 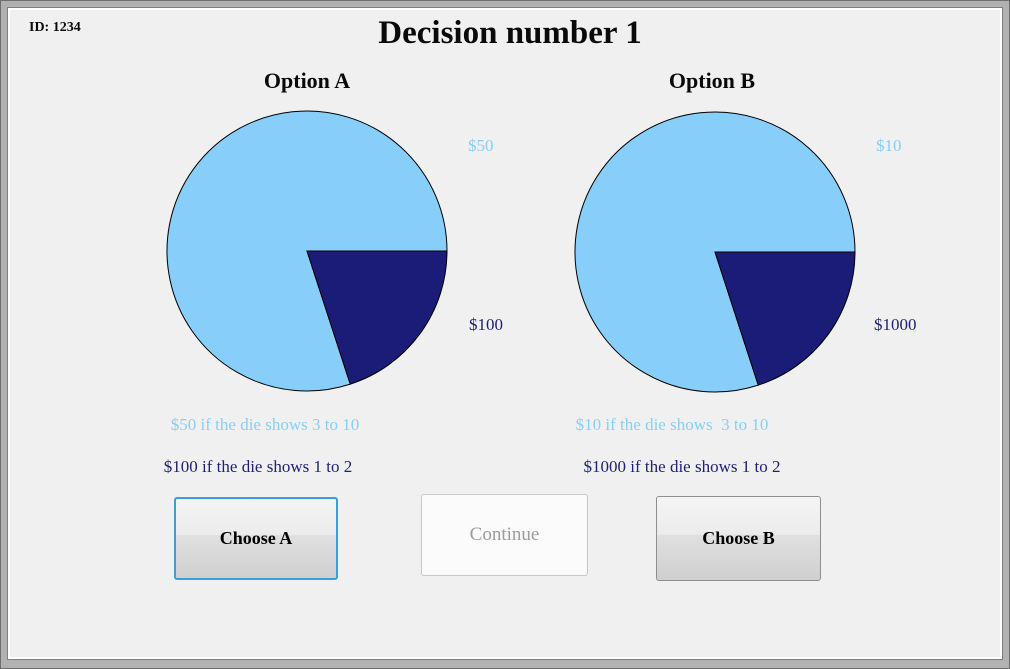 I want to click on pie-chart-option-a, so click(x=307, y=251).